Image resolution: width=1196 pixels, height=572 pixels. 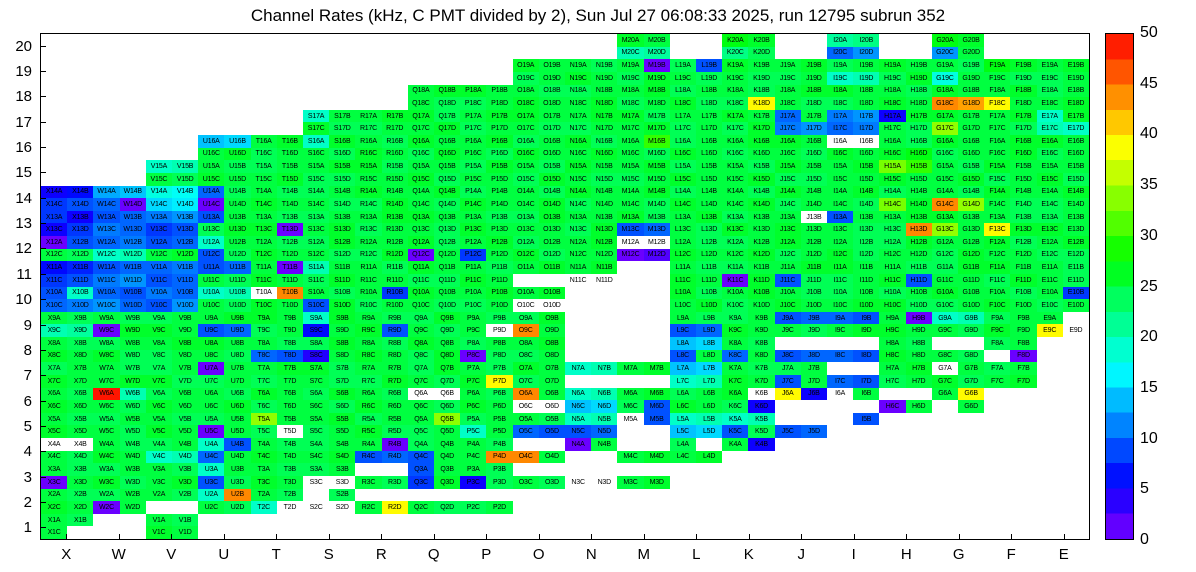 I want to click on heatmap-cell: E16C, so click(x=1049, y=154).